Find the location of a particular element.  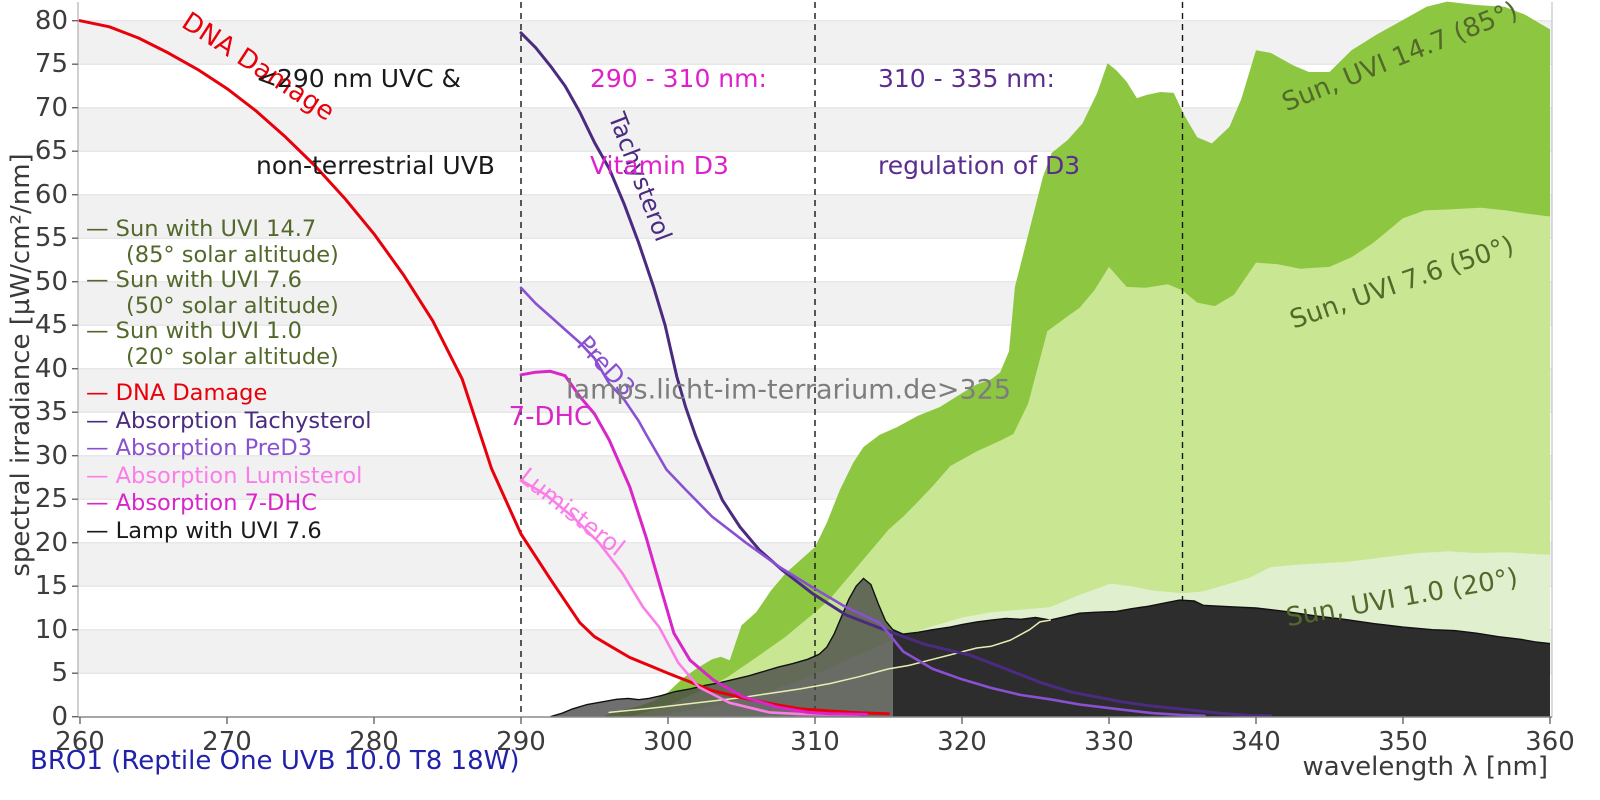

lamp-model-label: BRO1 (Reptile One UVB 10.0 T8 18W) is located at coordinates (275, 761).